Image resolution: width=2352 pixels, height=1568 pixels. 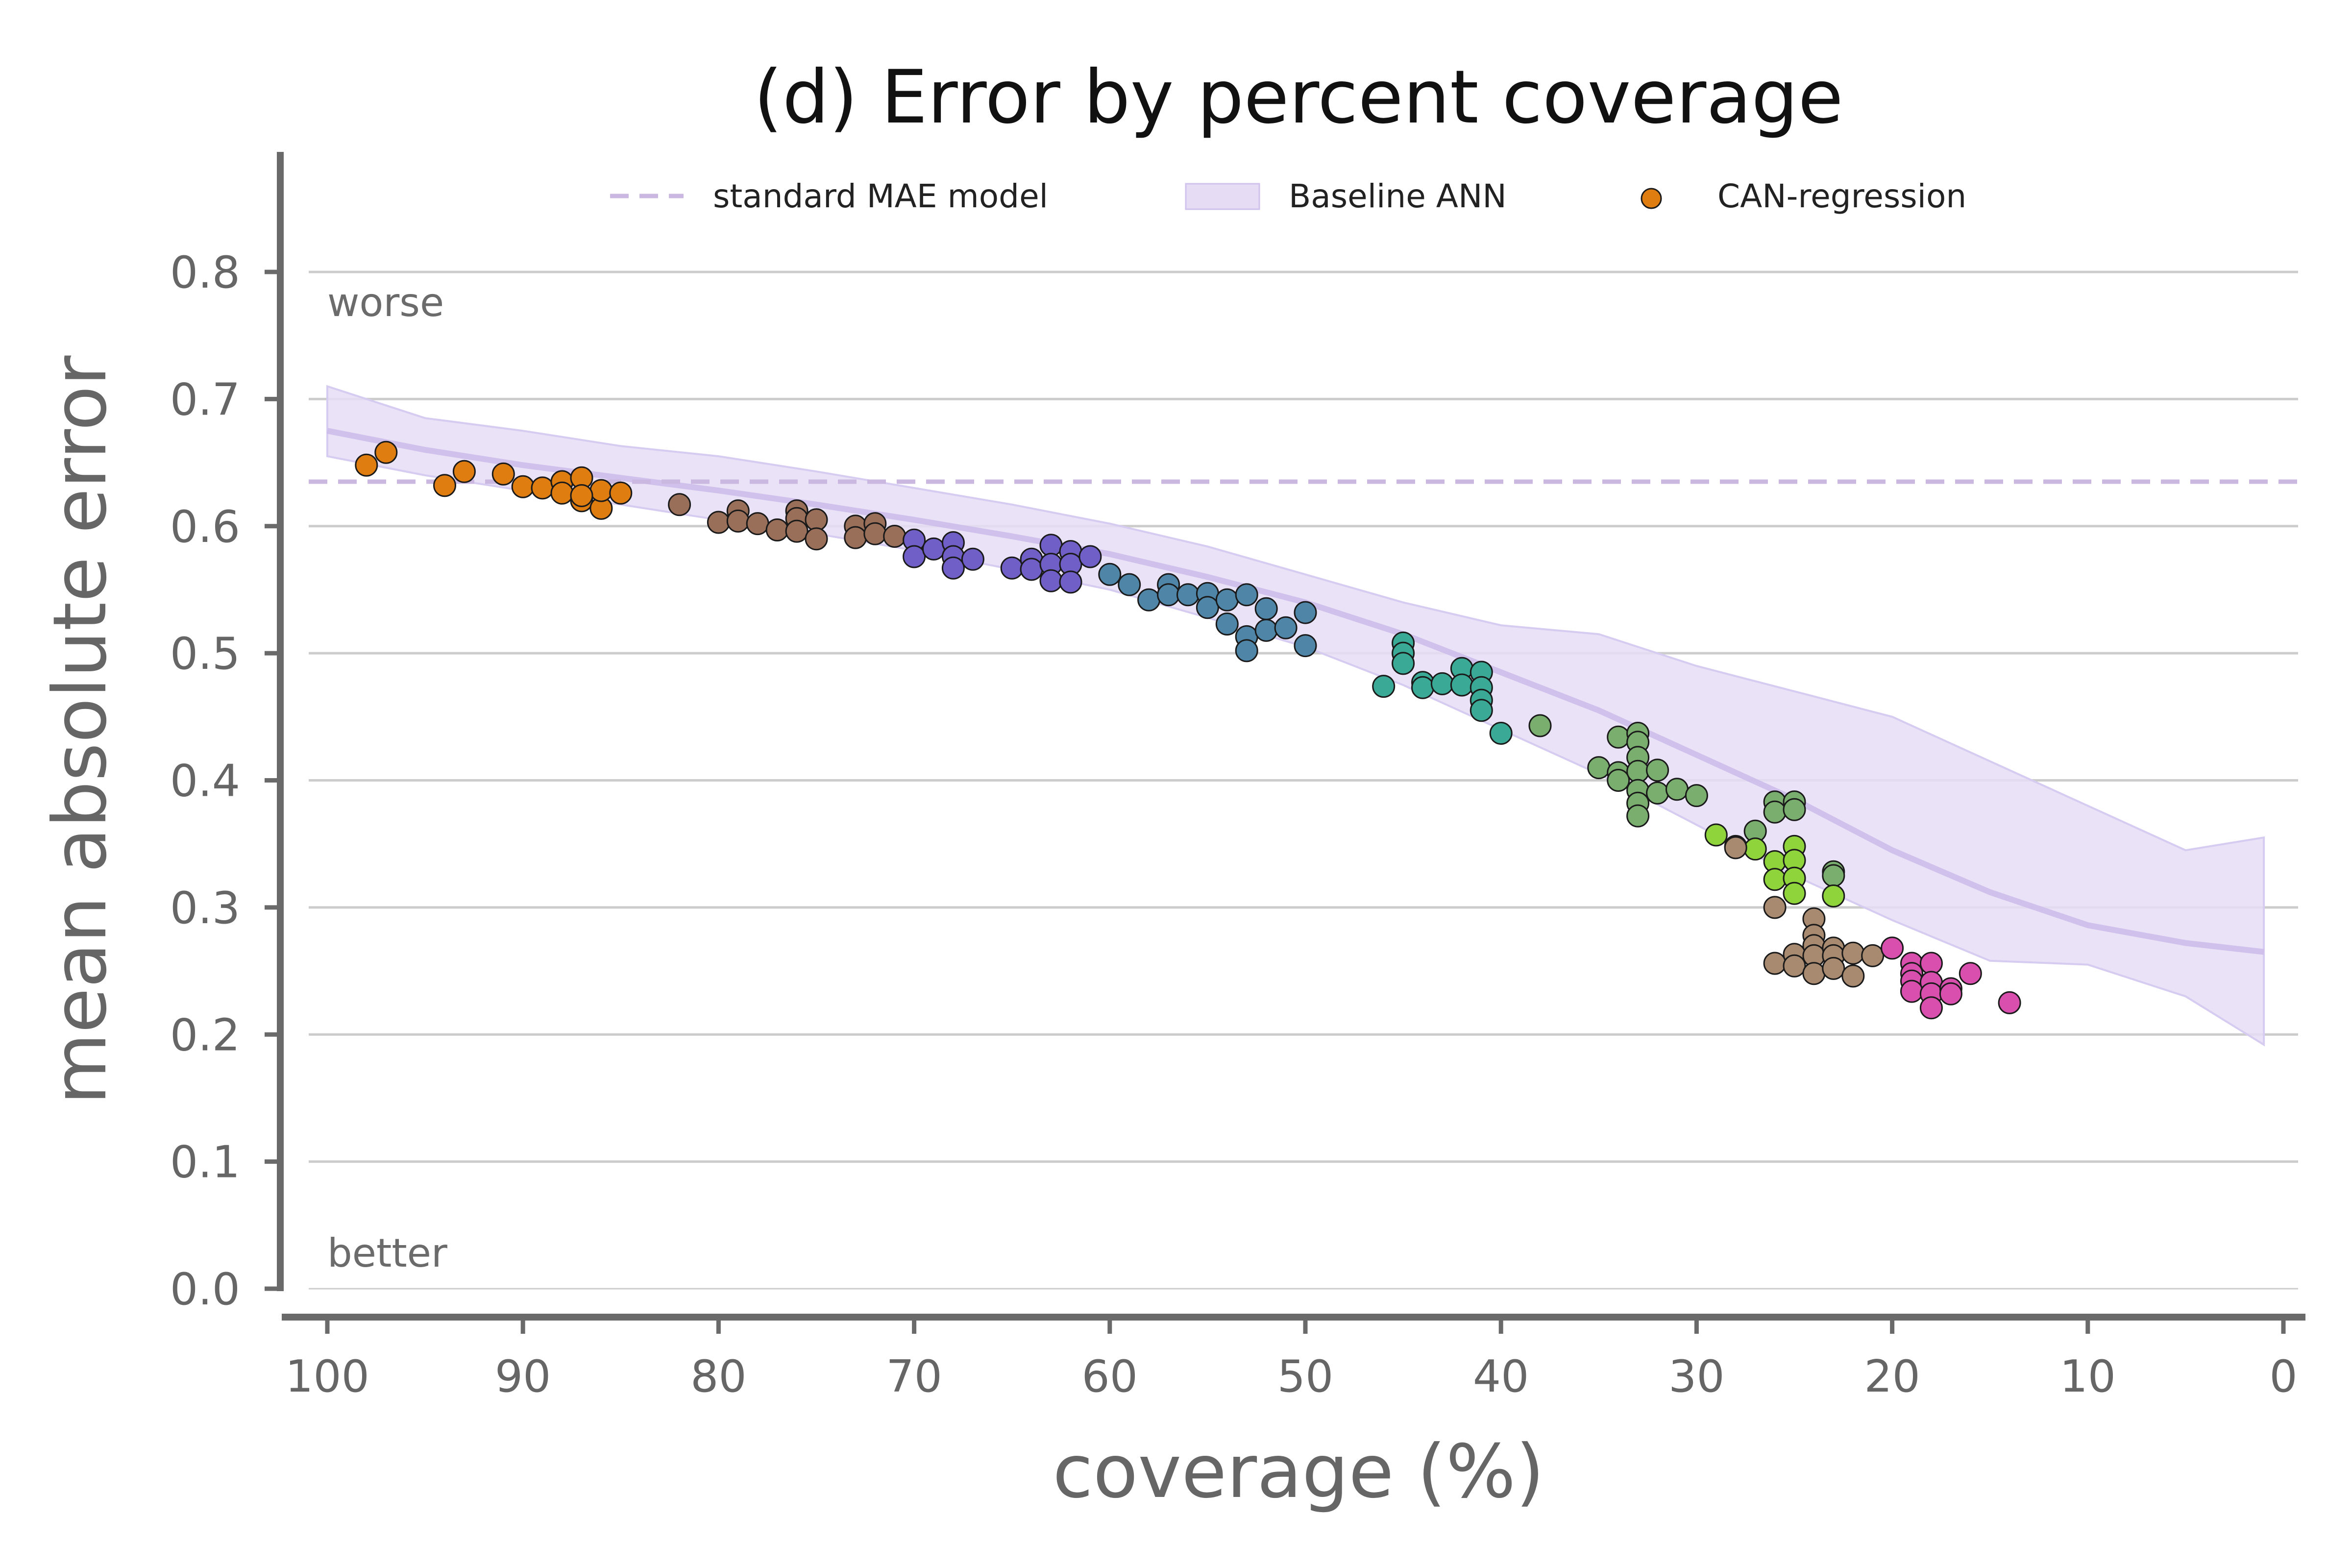 What do you see at coordinates (914, 1376) in the screenshot?
I see `x-tick-label-70: 70` at bounding box center [914, 1376].